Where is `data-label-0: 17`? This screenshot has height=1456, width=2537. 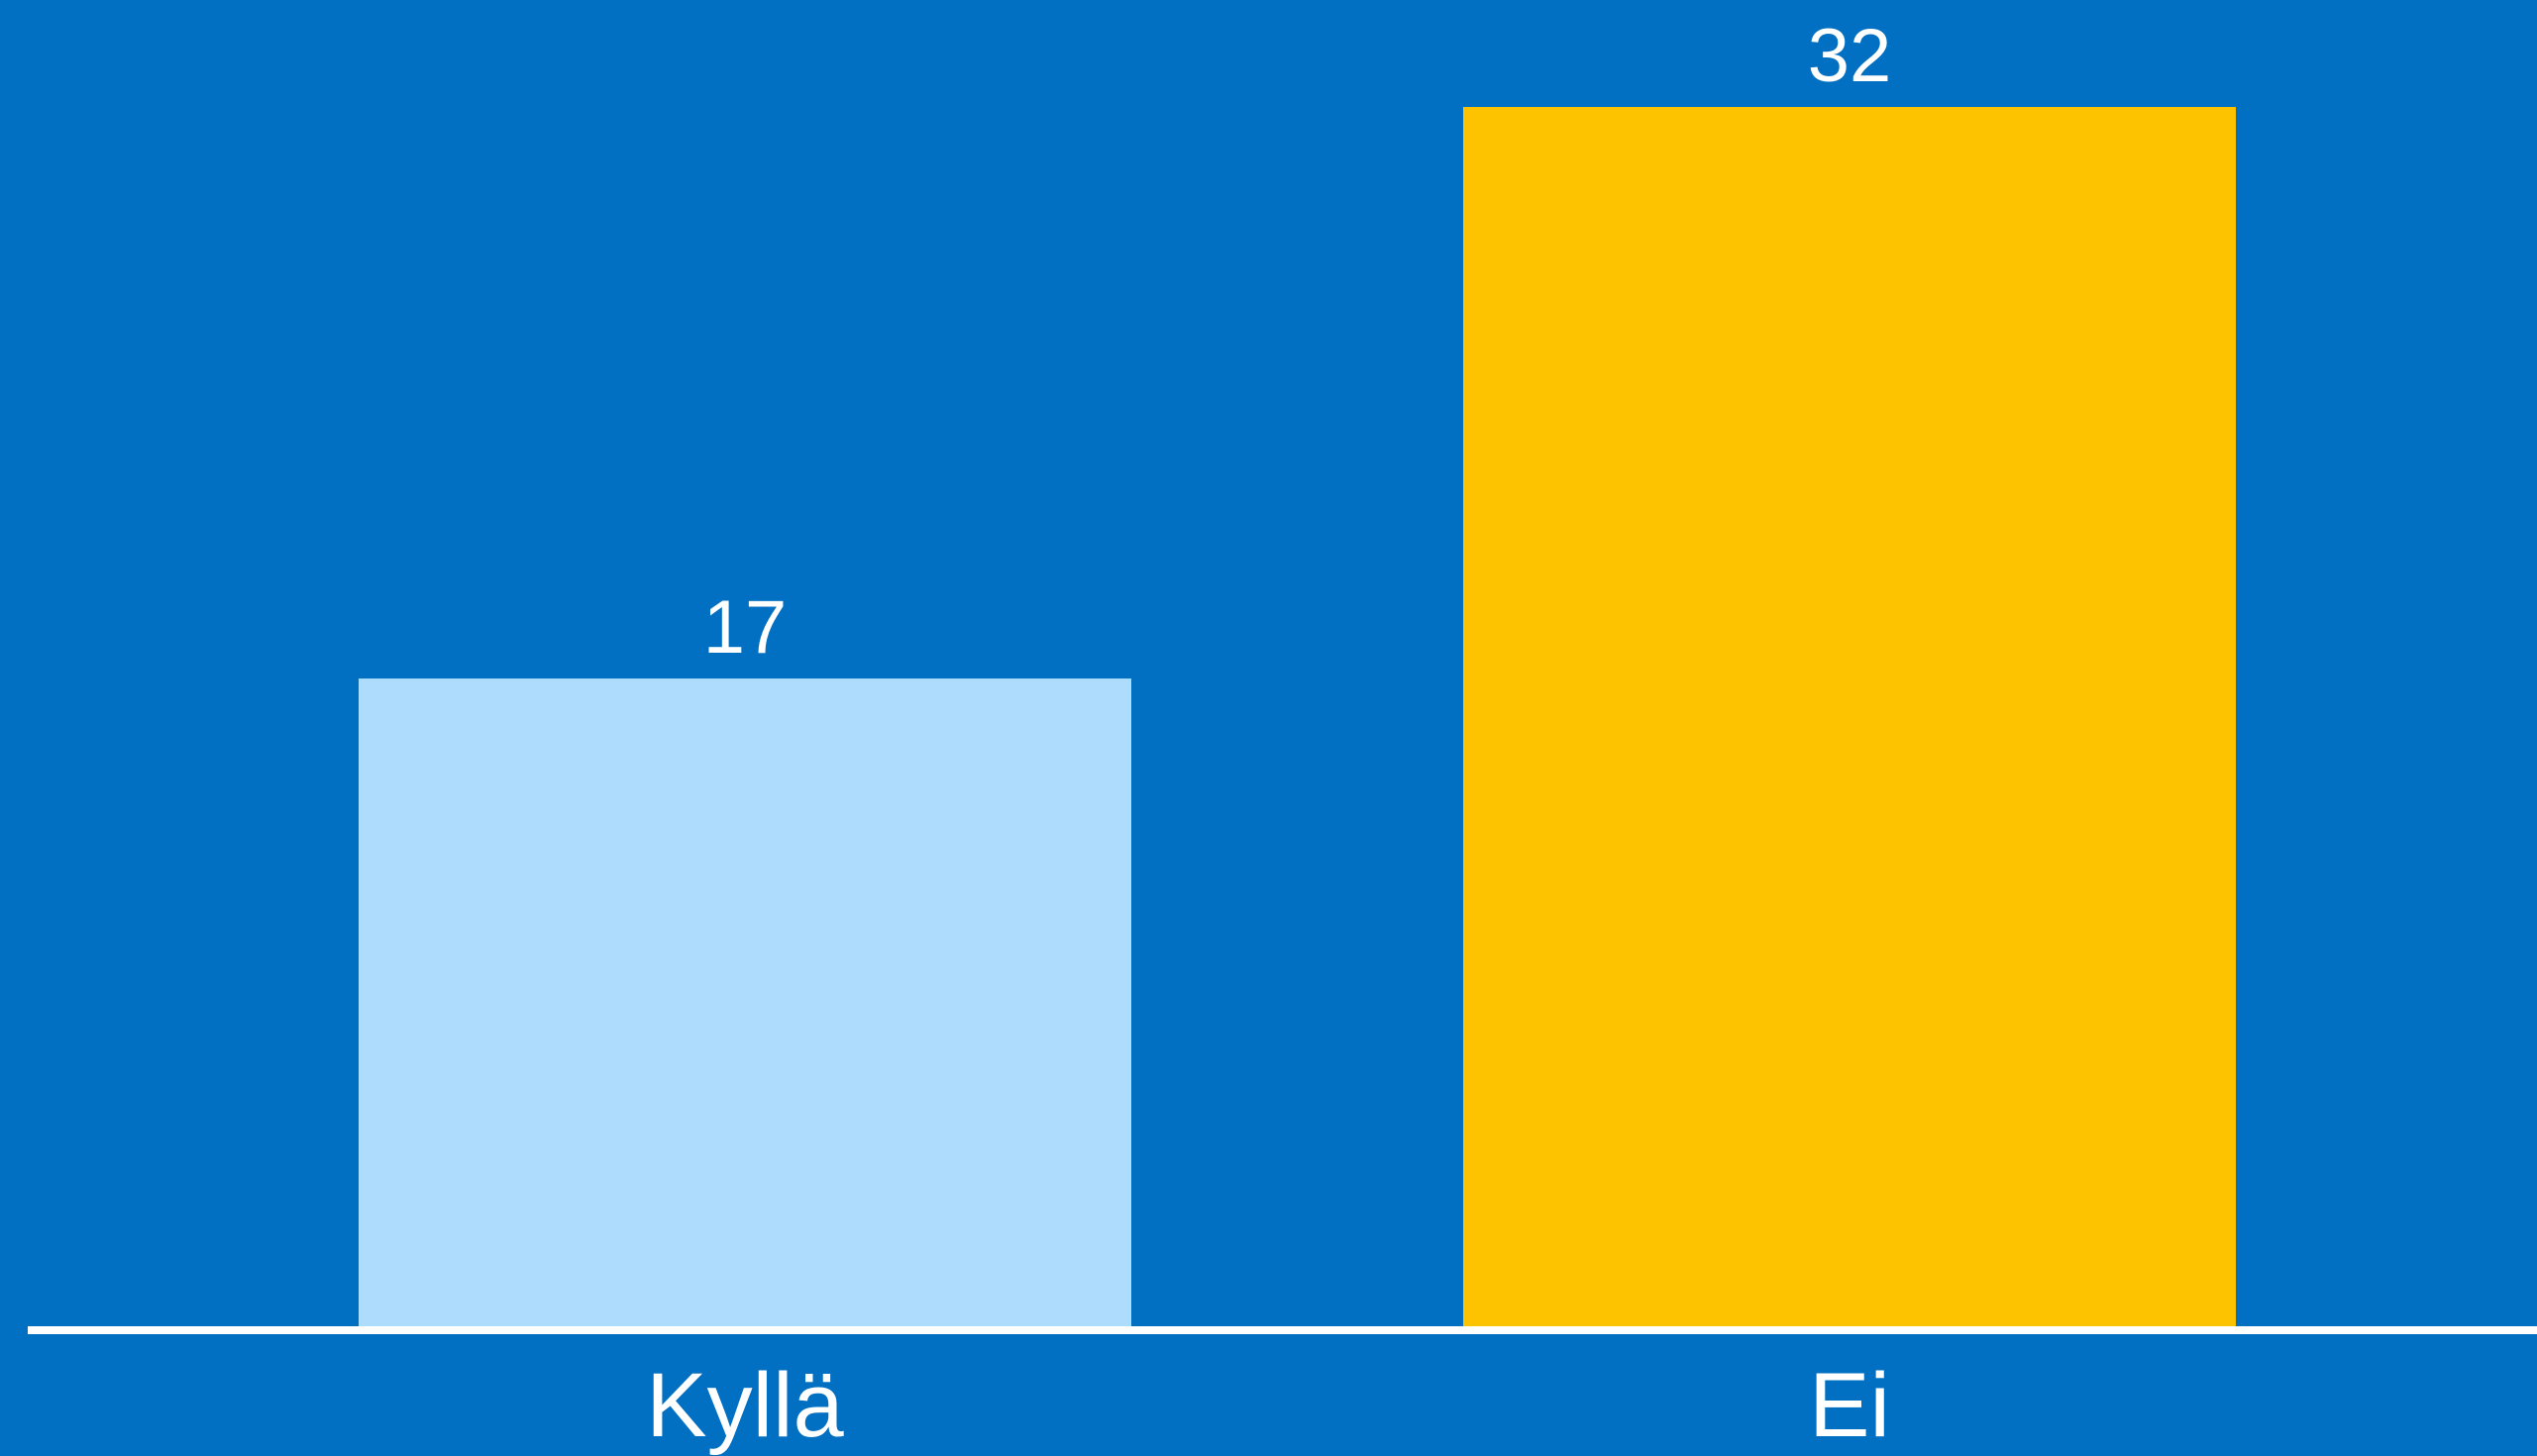 data-label-0: 17 is located at coordinates (745, 627).